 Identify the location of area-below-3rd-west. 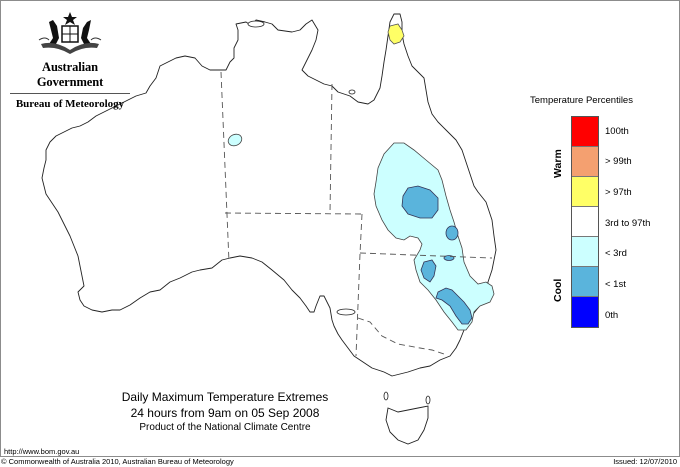
(235, 140).